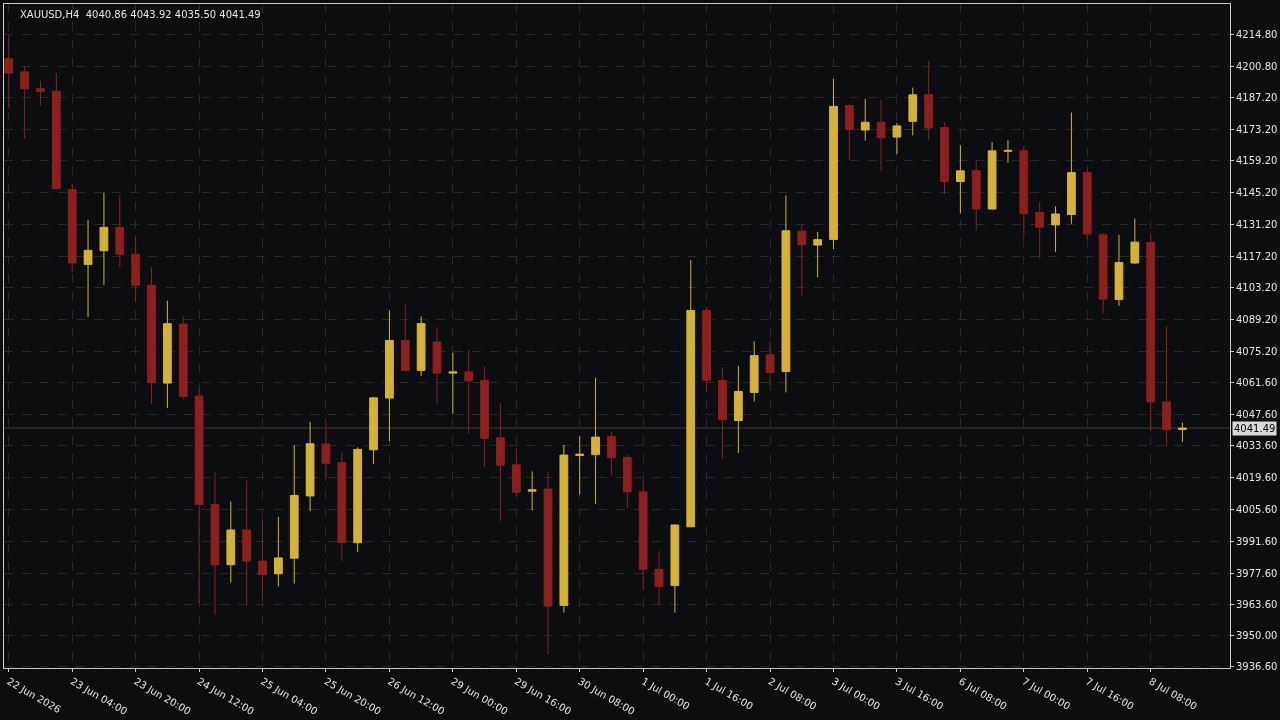  I want to click on y-tick-label: 3950.00, so click(1257, 636).